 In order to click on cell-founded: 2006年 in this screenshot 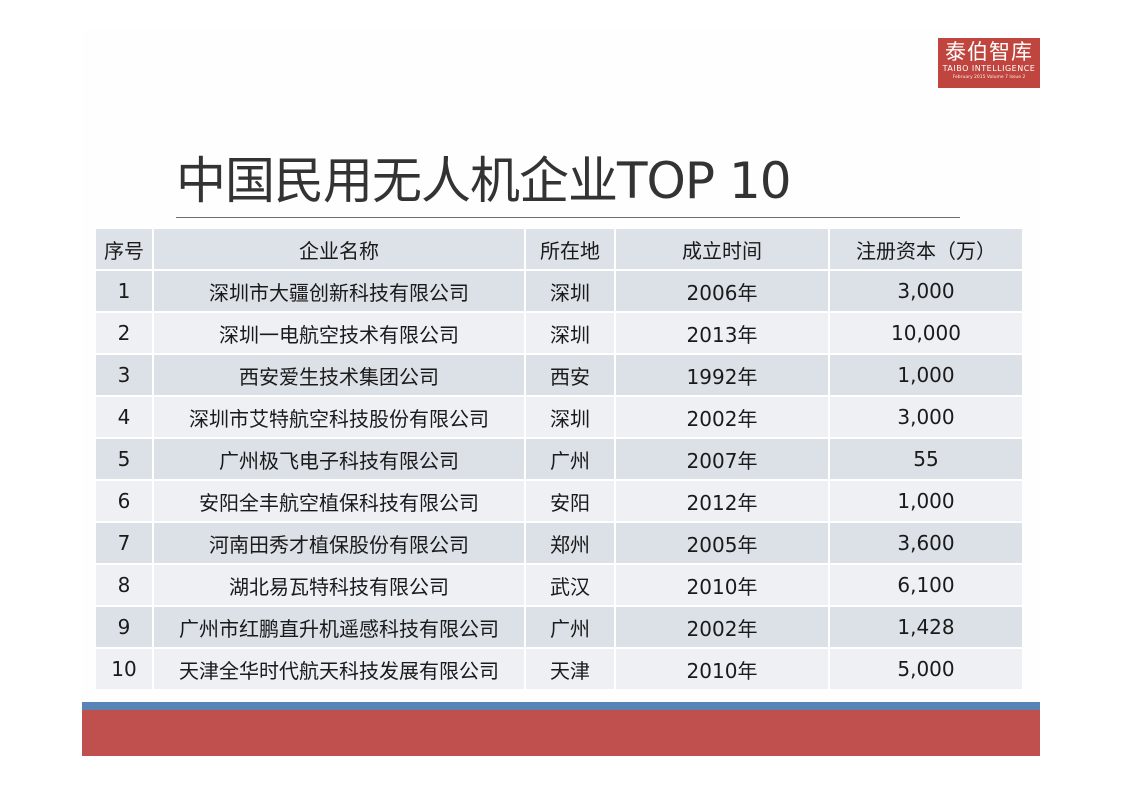, I will do `click(723, 292)`.